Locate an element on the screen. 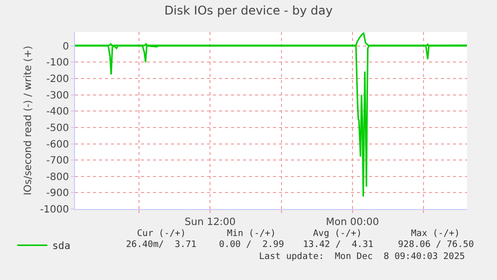 The height and width of the screenshot is (280, 497). y-tick-label: 0 is located at coordinates (65, 46).